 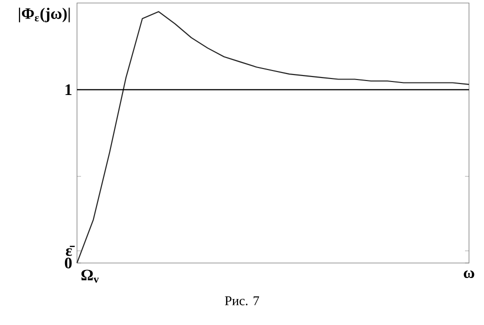 I want to click on y-tick-label: 1, so click(x=69, y=89).